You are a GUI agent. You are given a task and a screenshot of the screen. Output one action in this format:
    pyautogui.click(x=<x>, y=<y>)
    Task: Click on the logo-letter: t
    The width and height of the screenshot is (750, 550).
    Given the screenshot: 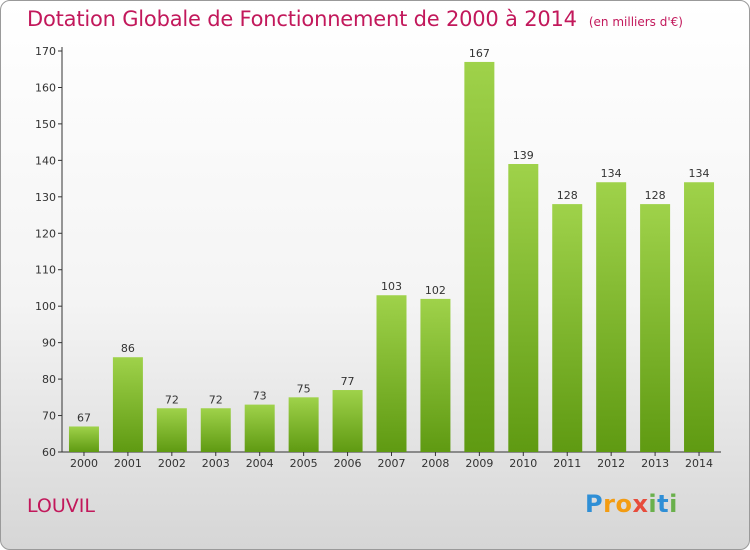 What is the action you would take?
    pyautogui.click(x=663, y=504)
    